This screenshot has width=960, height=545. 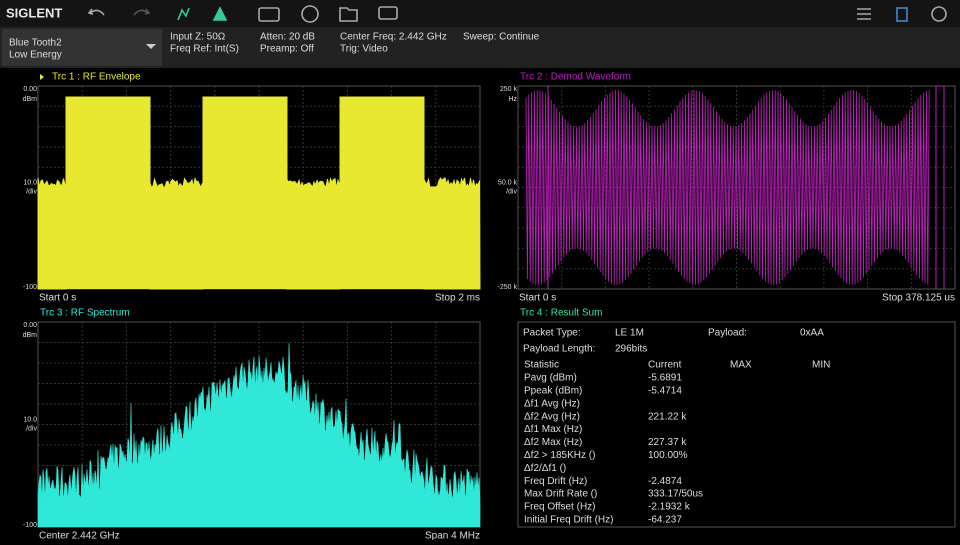 What do you see at coordinates (269, 14) in the screenshot?
I see `screenshot-icon` at bounding box center [269, 14].